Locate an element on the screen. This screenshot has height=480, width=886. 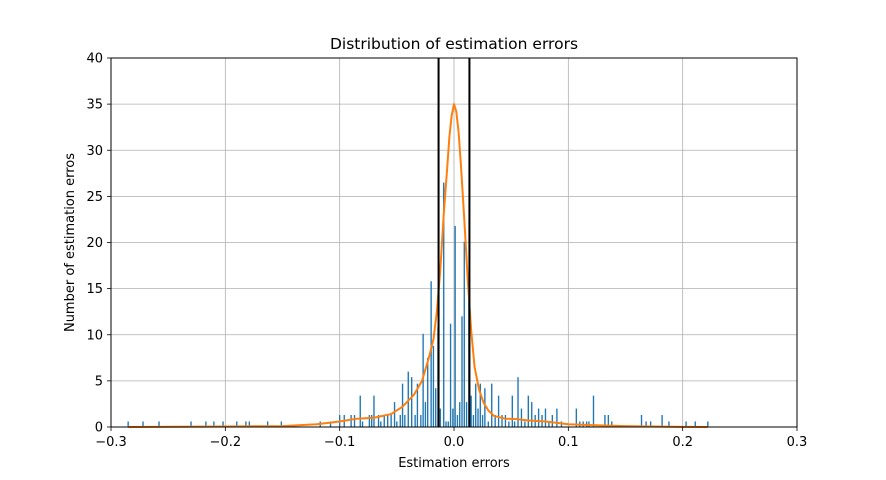
y-axis-label: Number of estimation erros is located at coordinates (70, 242).